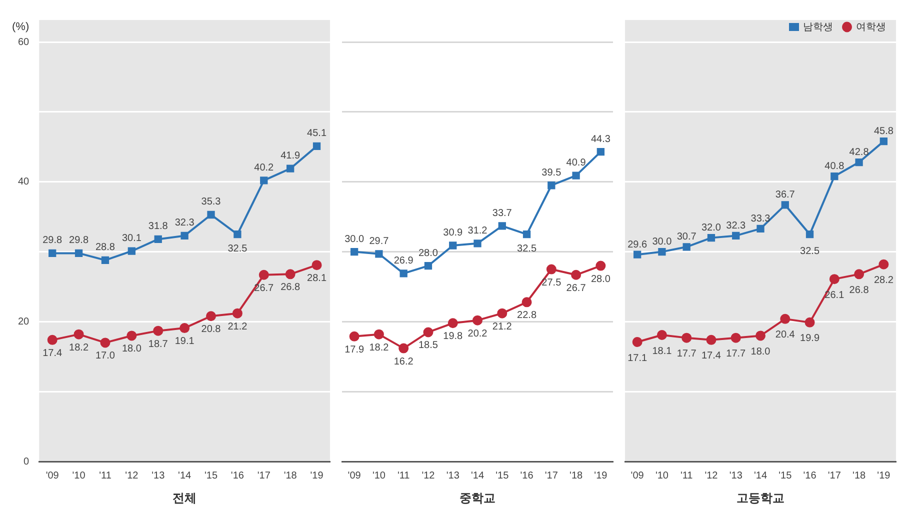 This screenshot has width=910, height=516. What do you see at coordinates (760, 498) in the screenshot?
I see `x-axis-title: 고등학교` at bounding box center [760, 498].